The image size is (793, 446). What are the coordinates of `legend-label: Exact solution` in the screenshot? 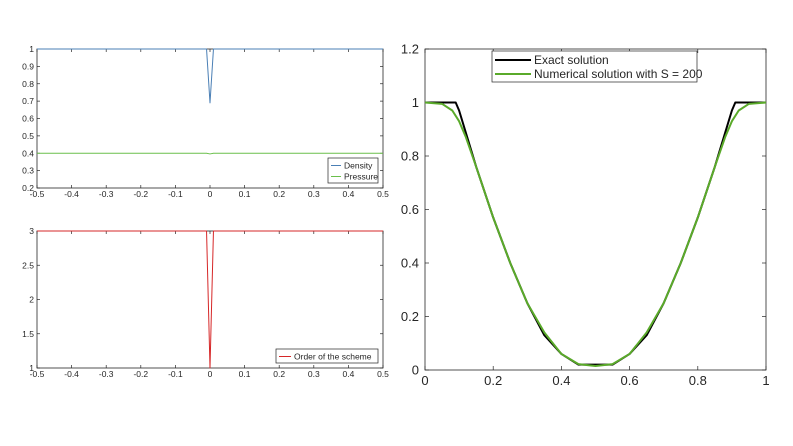 It's located at (571, 60).